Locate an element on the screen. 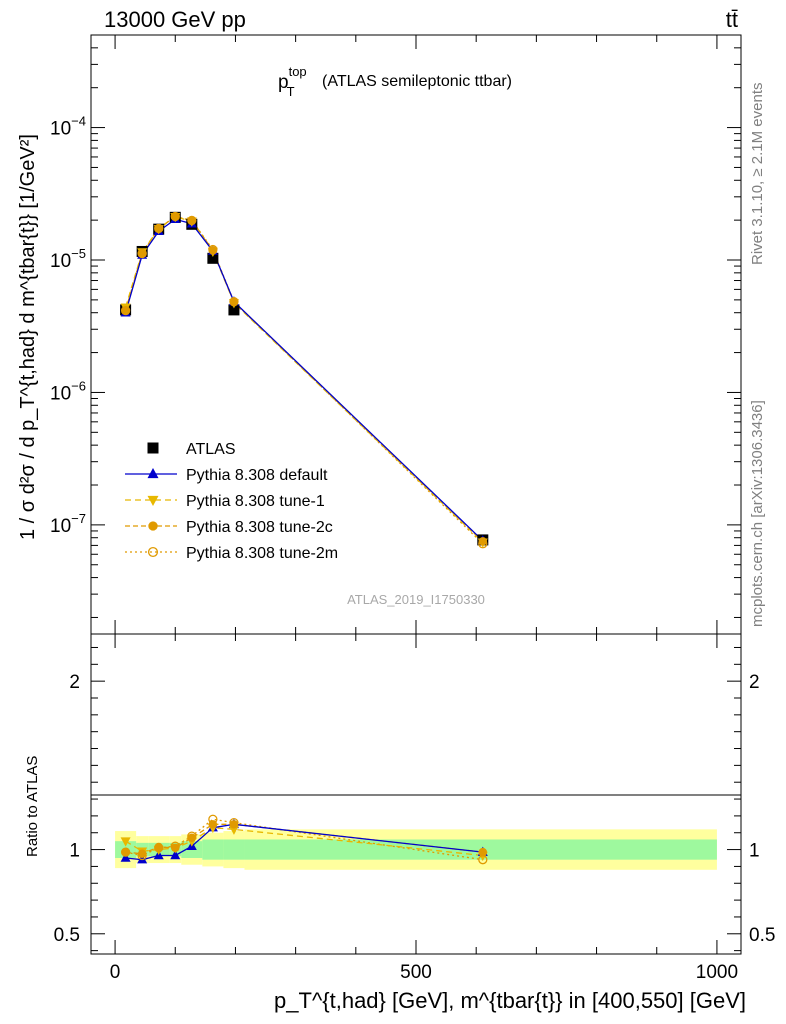 This screenshot has width=786, height=1024. legend-label: Pythia 8.308 tune-2c is located at coordinates (259, 527).